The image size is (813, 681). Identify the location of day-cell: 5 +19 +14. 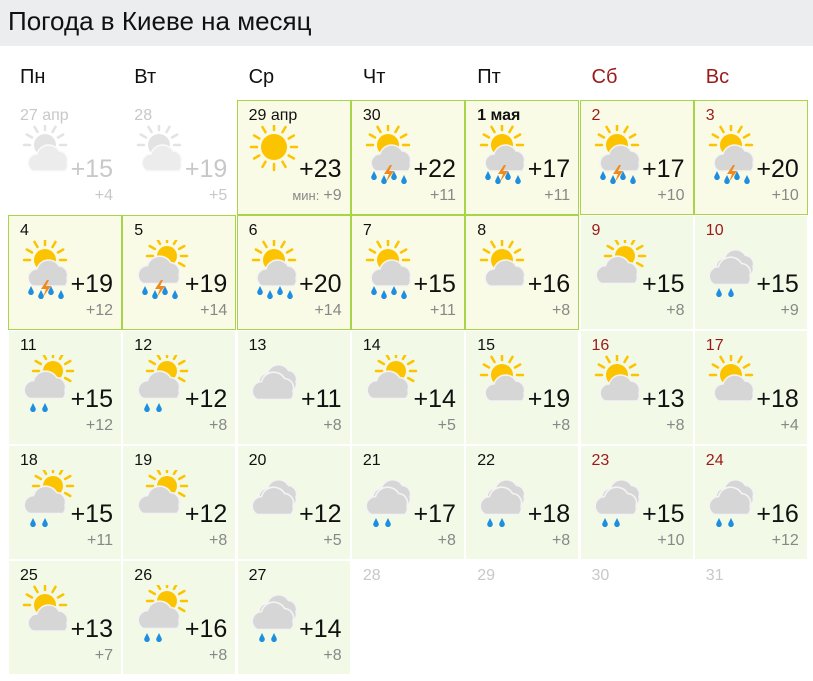
(179, 272).